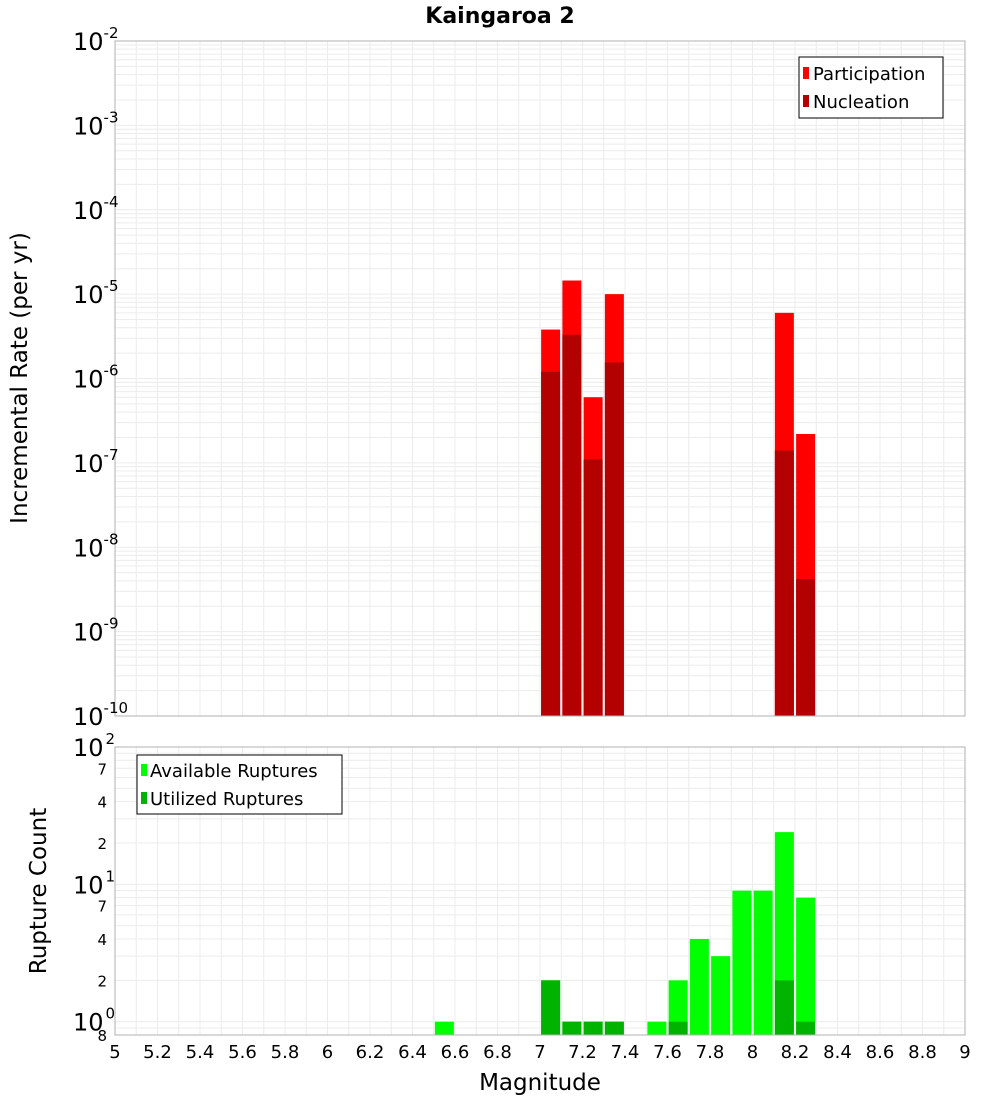  Describe the element at coordinates (144, 798) in the screenshot. I see `utilized-legend-swatch` at that location.